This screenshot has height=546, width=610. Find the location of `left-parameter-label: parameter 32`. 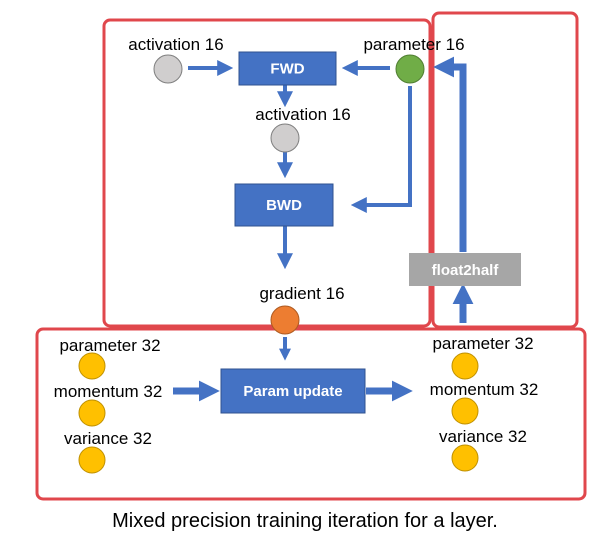

left-parameter-label: parameter 32 is located at coordinates (109, 345).